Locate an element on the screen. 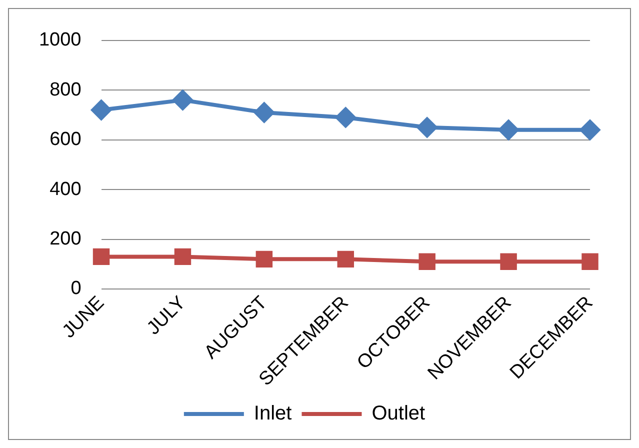  y-tick-label: 400 is located at coordinates (66, 189).